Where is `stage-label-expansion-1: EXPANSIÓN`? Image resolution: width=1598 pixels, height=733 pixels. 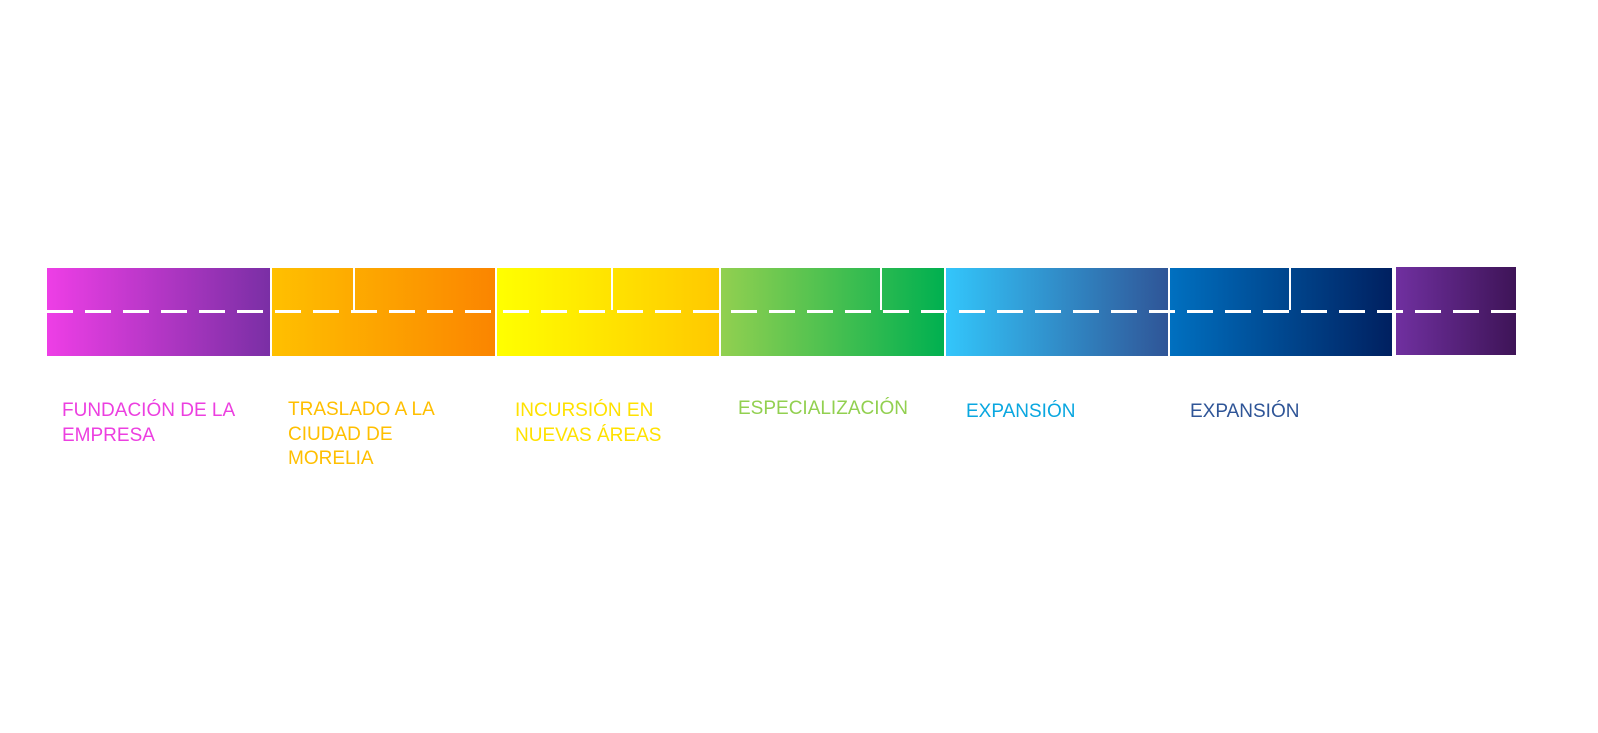 stage-label-expansion-1: EXPANSIÓN is located at coordinates (1021, 411).